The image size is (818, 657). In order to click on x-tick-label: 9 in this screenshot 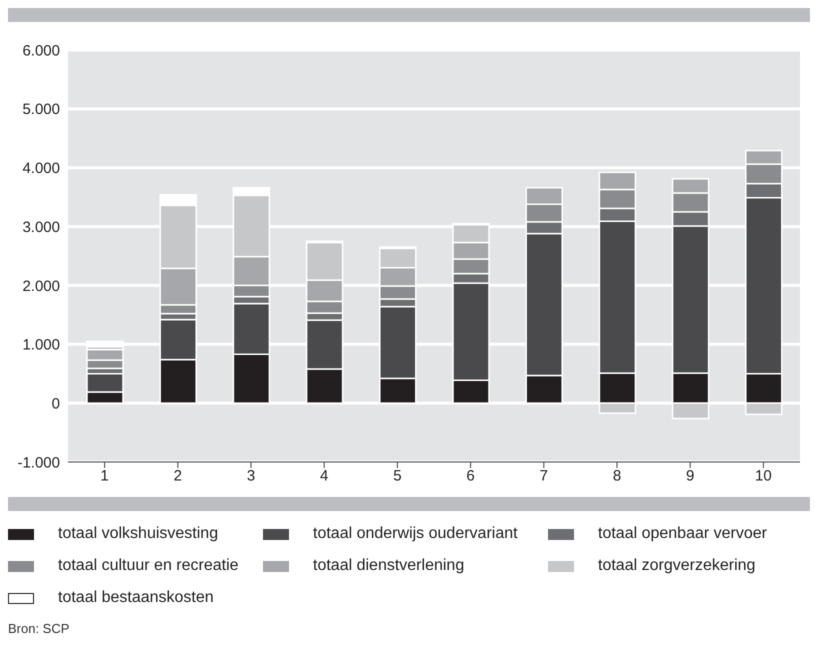, I will do `click(690, 476)`.